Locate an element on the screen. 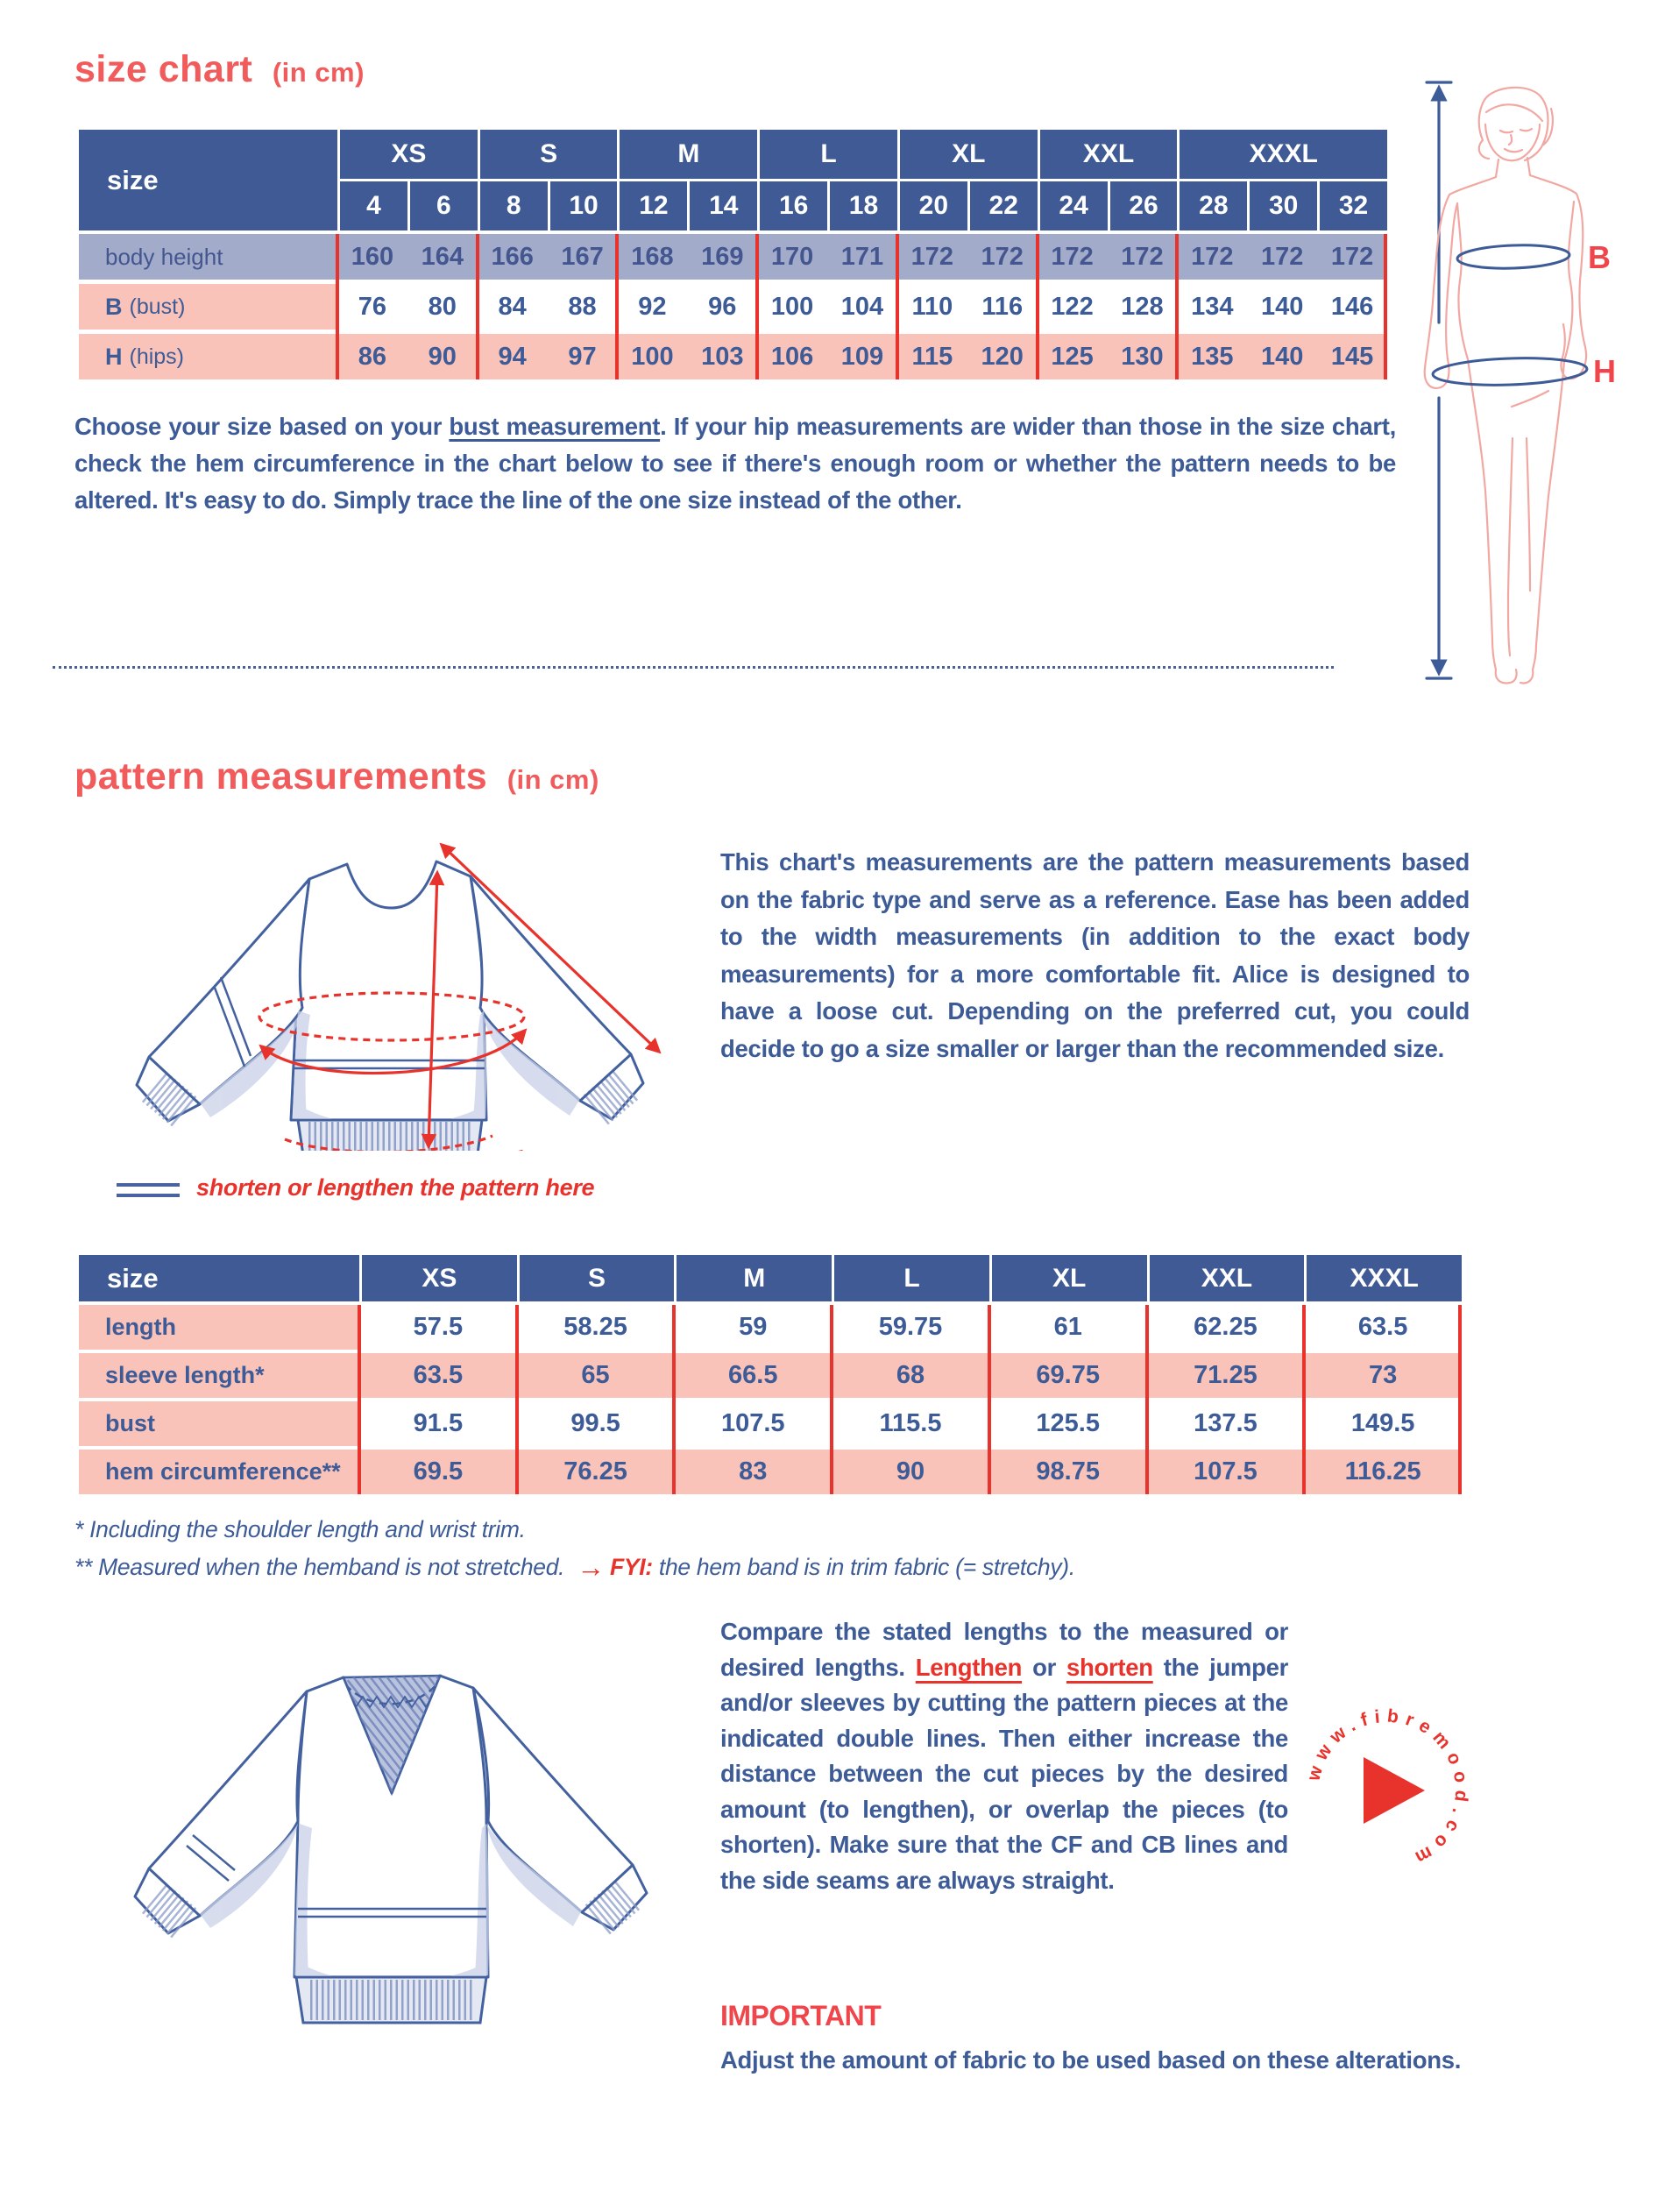 This screenshot has height=2212, width=1672. pattern-col-L: L is located at coordinates (911, 1278).